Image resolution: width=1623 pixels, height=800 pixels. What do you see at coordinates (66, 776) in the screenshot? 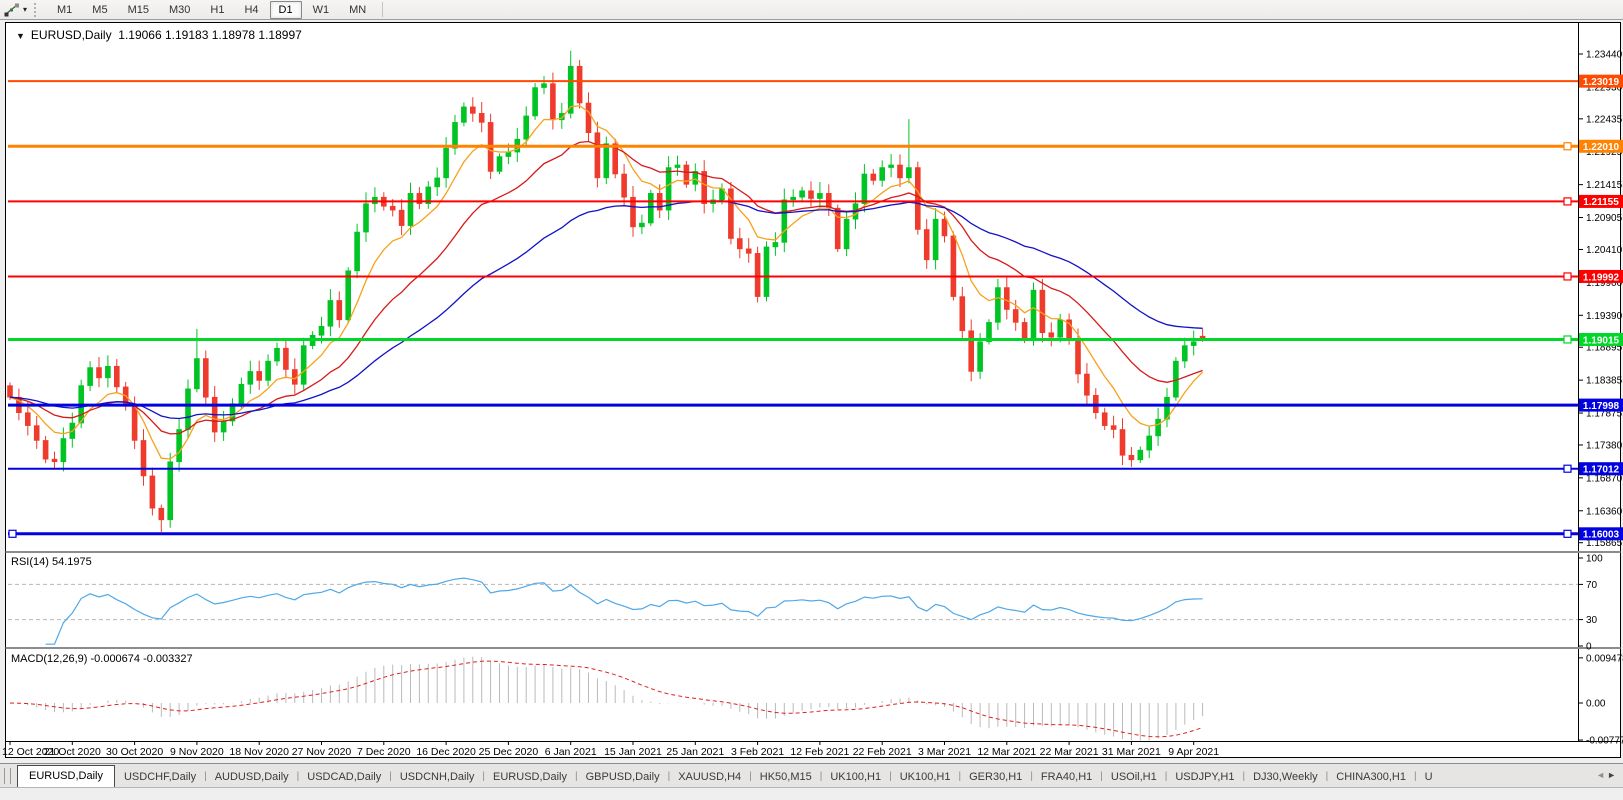
I see `chart-tab-eurusd-daily-0: EURUSD,Daily` at bounding box center [66, 776].